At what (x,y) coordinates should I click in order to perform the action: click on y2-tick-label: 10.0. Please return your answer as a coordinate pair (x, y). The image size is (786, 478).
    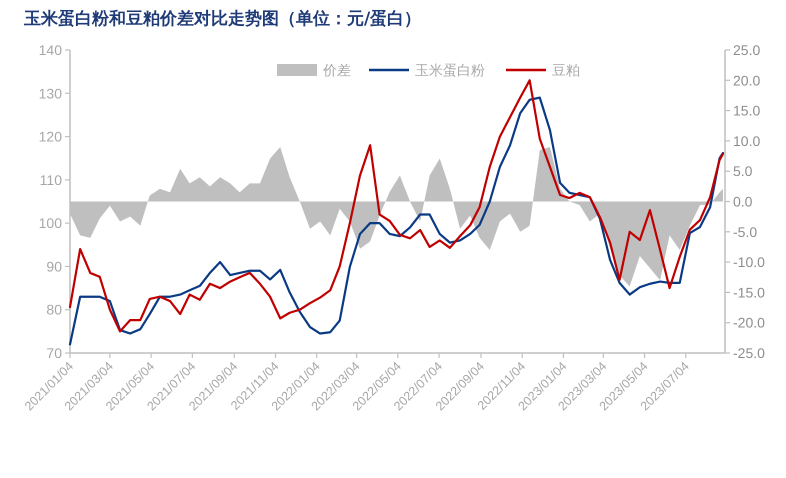
    Looking at the image, I should click on (746, 140).